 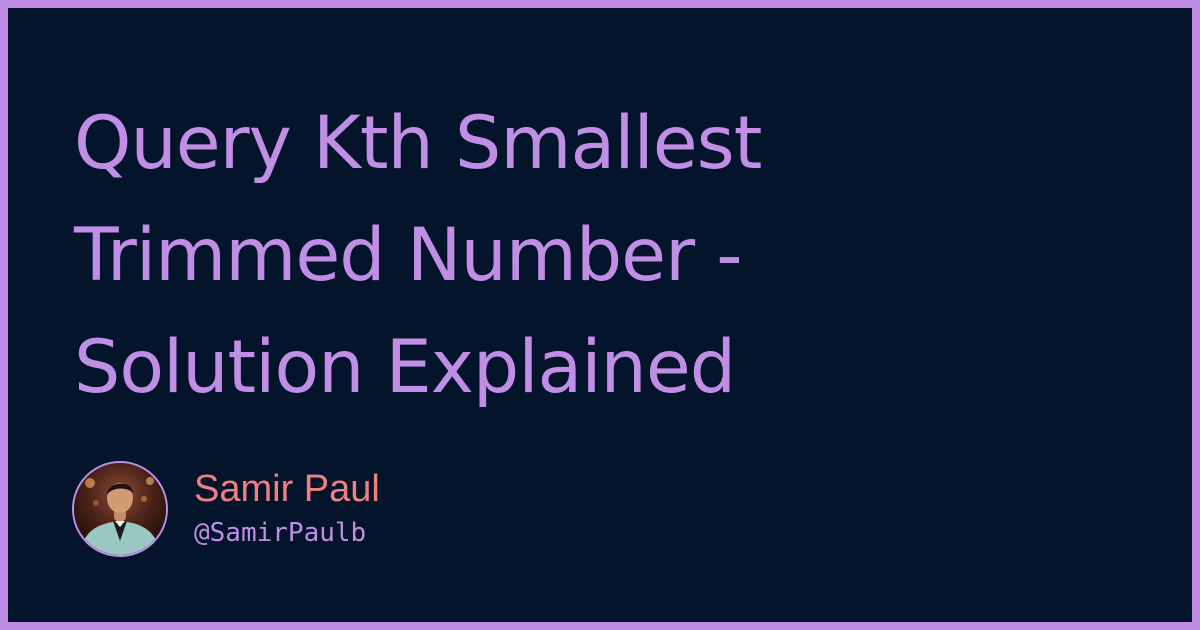 What do you see at coordinates (287, 489) in the screenshot?
I see `author-name: Samir Paul` at bounding box center [287, 489].